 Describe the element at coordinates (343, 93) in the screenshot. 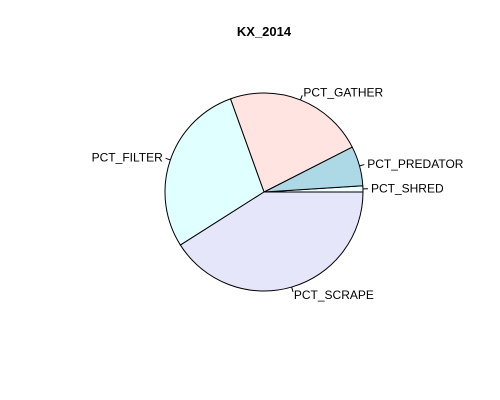

I see `pie-label-pct-gather: PCT_GATHER` at that location.